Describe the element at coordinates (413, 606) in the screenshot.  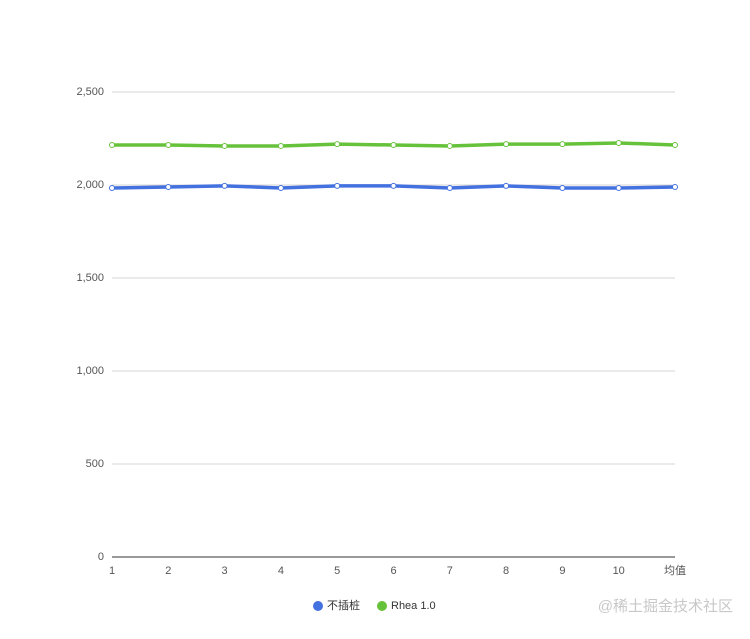
I see `legend-label: Rhea 1.0` at that location.